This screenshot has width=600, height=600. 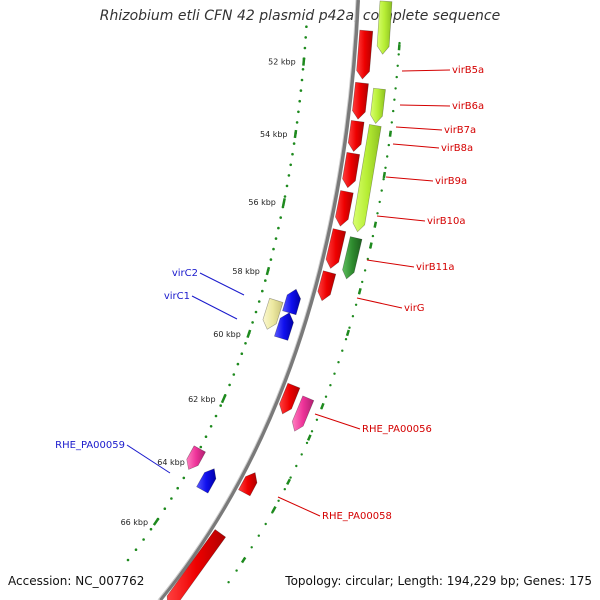 What do you see at coordinates (435, 267) in the screenshot?
I see `gene-label: virB11a` at bounding box center [435, 267].